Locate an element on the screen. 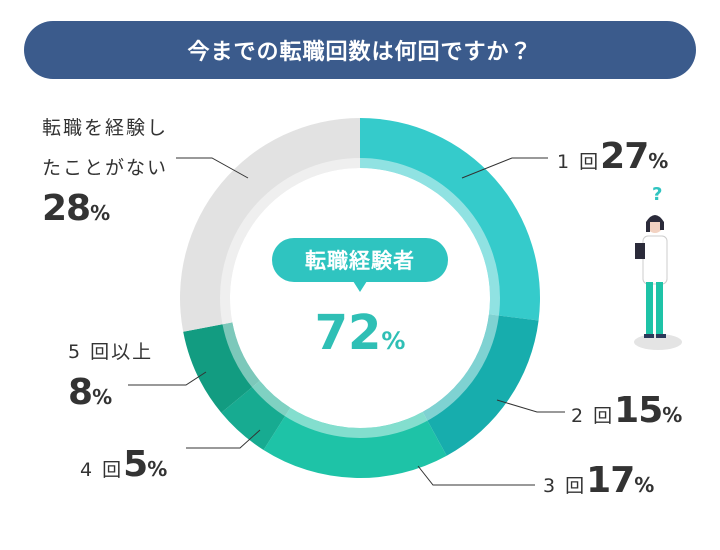 The width and height of the screenshot is (720, 550). chart-title: 今までの転職回数は何回ですか？ is located at coordinates (360, 50).